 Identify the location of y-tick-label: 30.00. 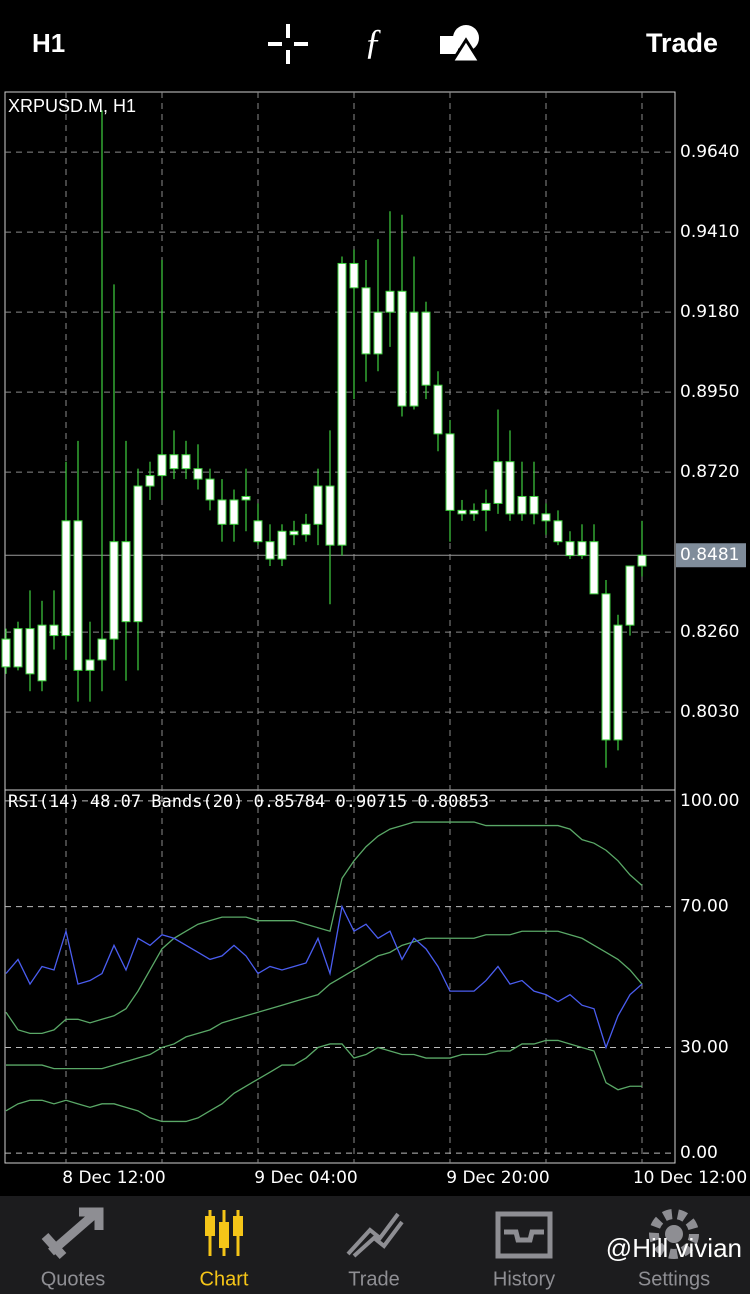
(704, 1047).